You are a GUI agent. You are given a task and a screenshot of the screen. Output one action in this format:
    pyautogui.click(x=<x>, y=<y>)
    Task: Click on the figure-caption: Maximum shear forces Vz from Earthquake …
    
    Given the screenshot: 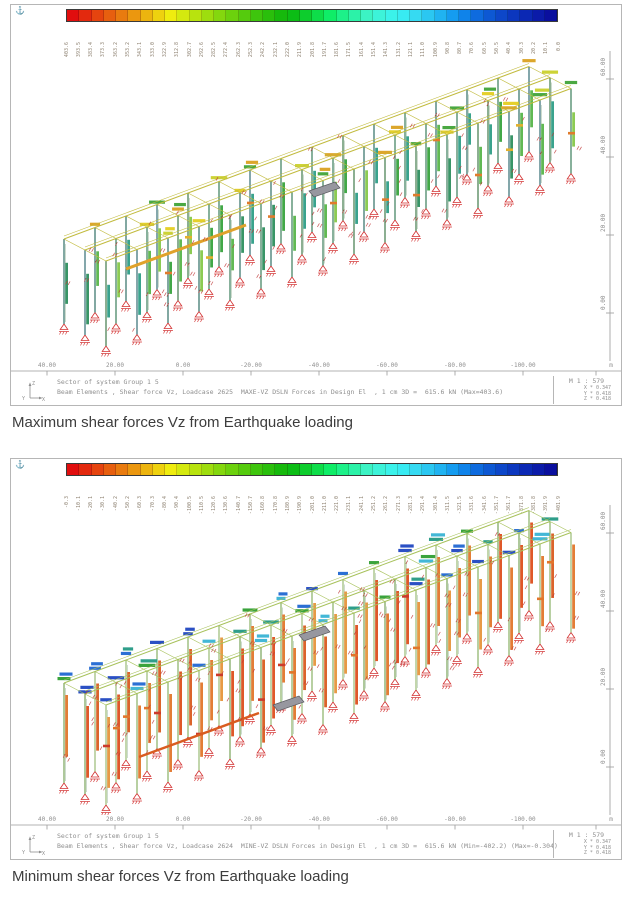 What is the action you would take?
    pyautogui.click(x=182, y=422)
    